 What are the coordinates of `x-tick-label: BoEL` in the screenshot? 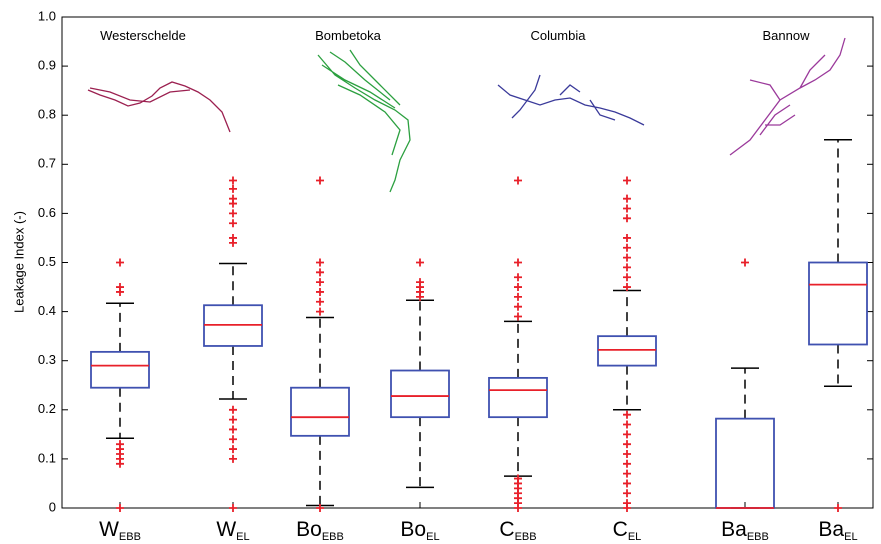 It's located at (419, 530).